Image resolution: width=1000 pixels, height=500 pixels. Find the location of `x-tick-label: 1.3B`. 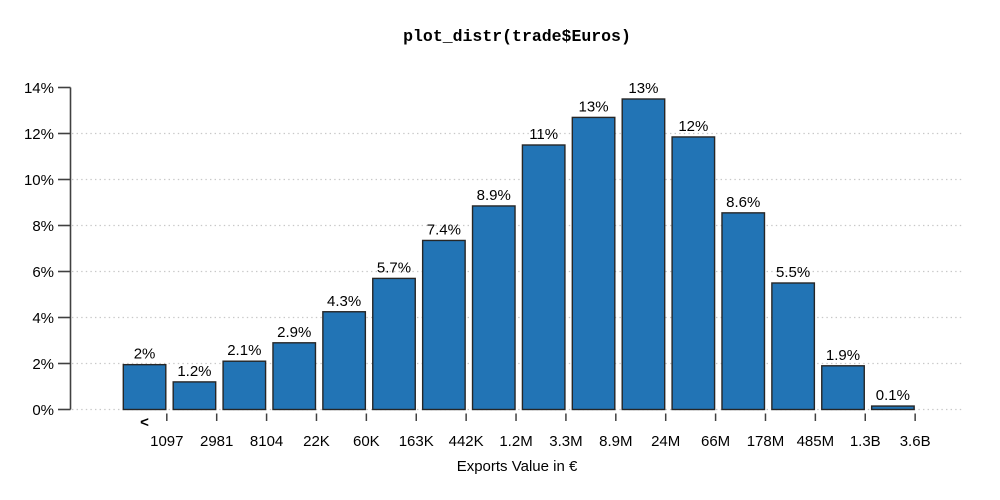

x-tick-label: 1.3B is located at coordinates (865, 441).